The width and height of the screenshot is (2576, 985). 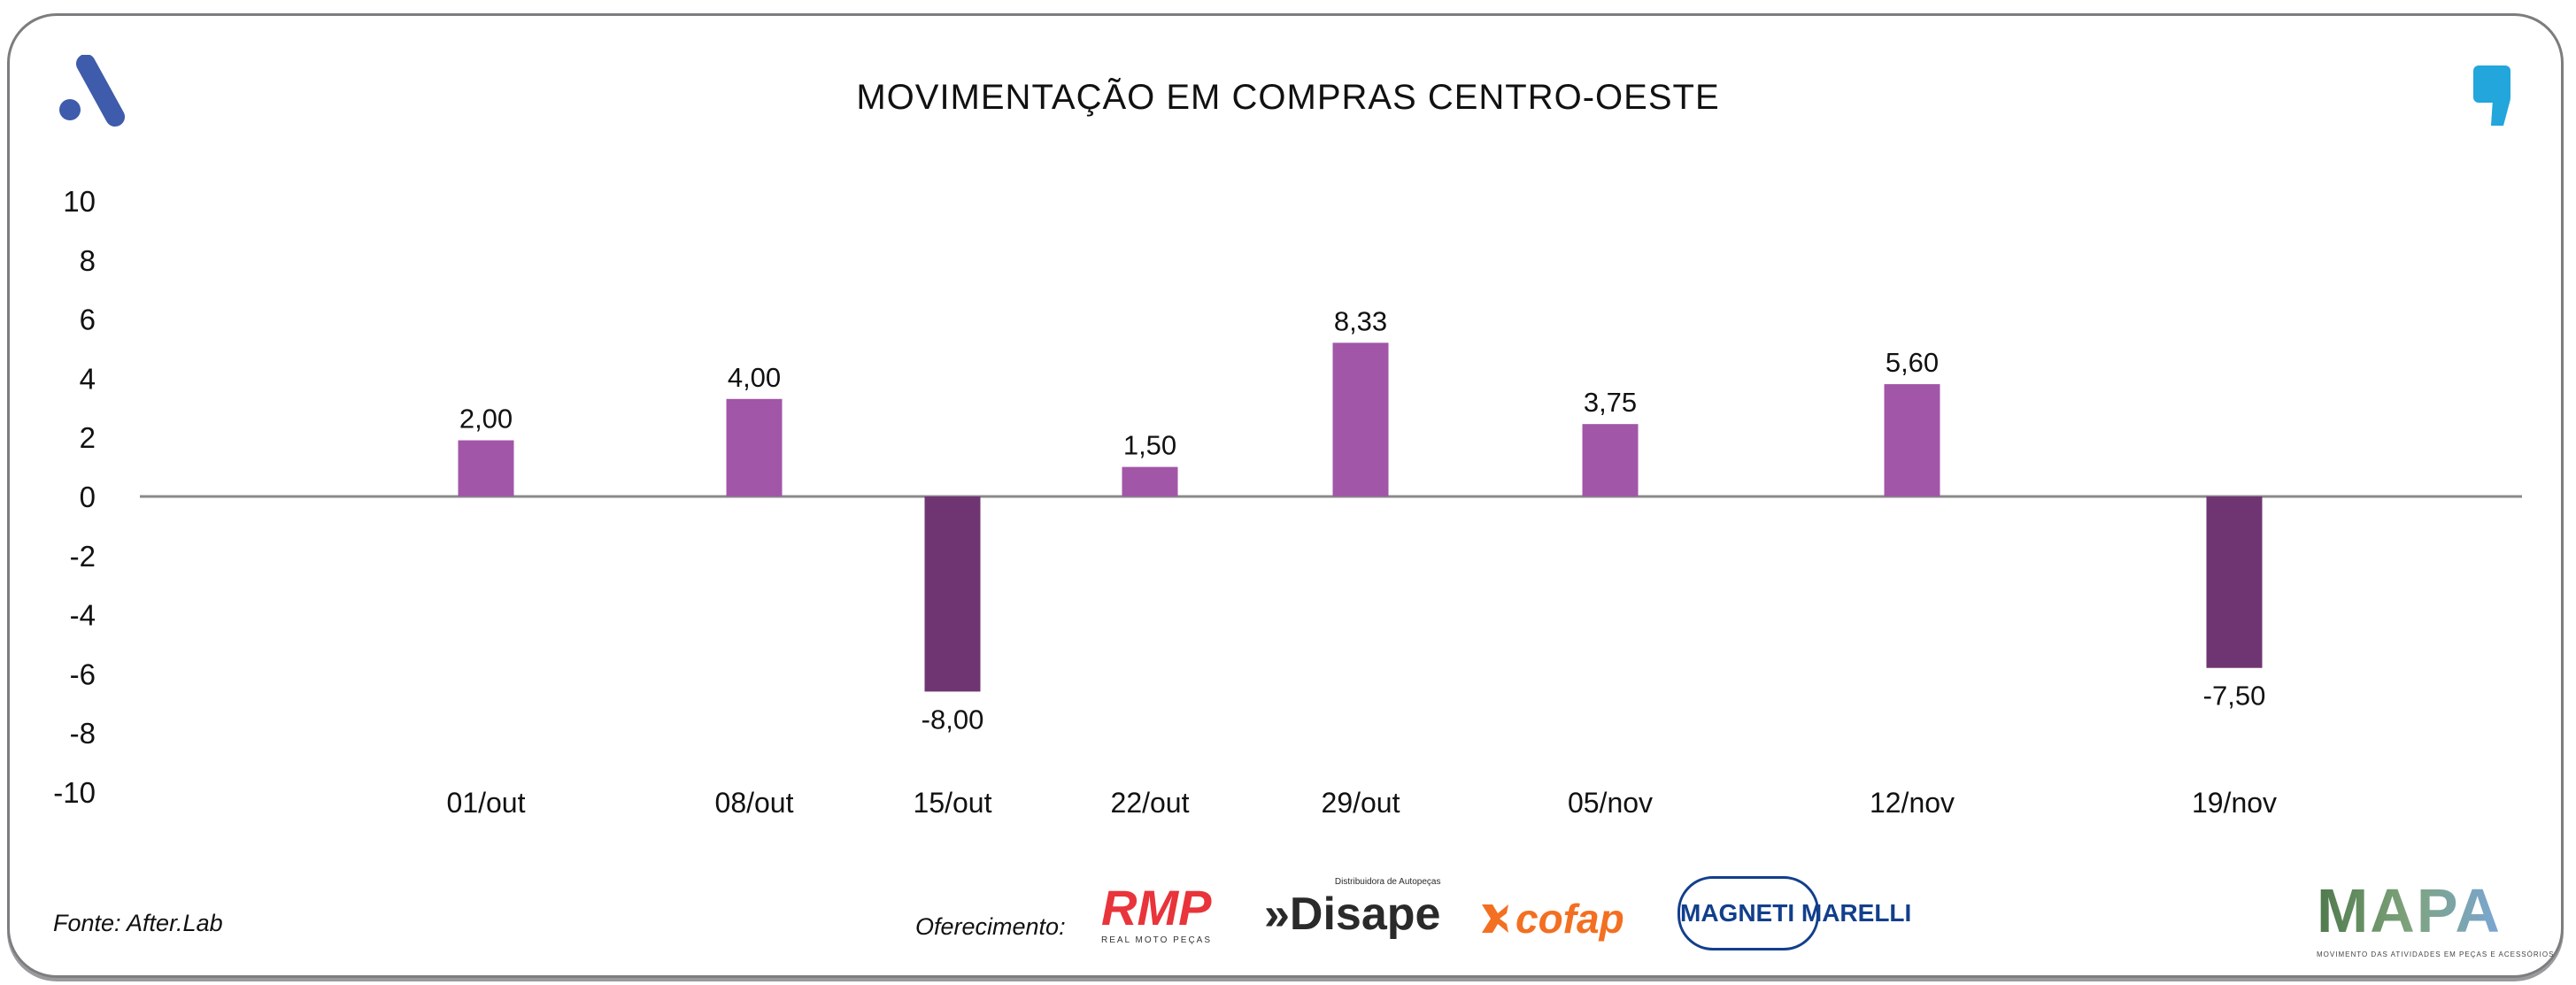 What do you see at coordinates (2409, 910) in the screenshot?
I see `mapa-logo: MAPA` at bounding box center [2409, 910].